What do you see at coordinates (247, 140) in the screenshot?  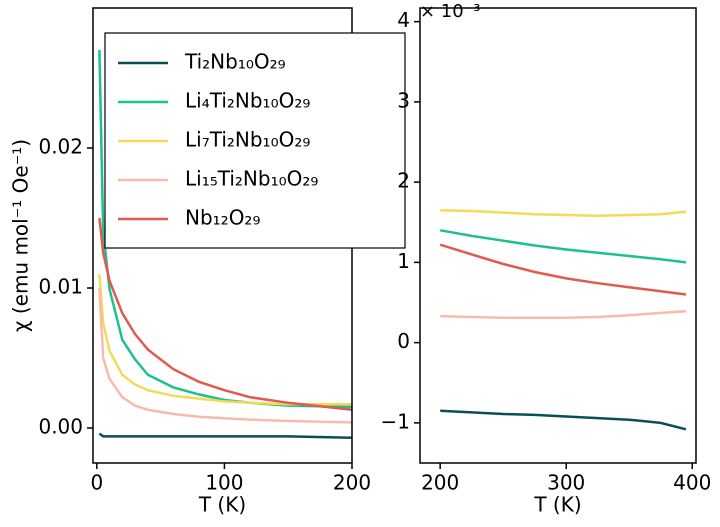 I see `legend-label: Li₇Ti₂Nb₁₀O₂₉` at bounding box center [247, 140].